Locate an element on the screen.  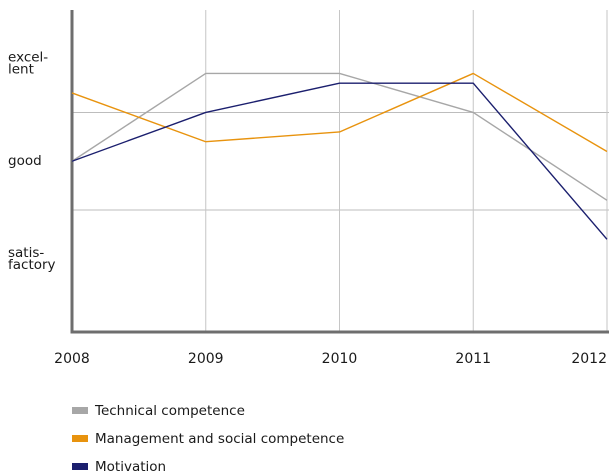
legend-label: Technical competence is located at coordinates (169, 411).